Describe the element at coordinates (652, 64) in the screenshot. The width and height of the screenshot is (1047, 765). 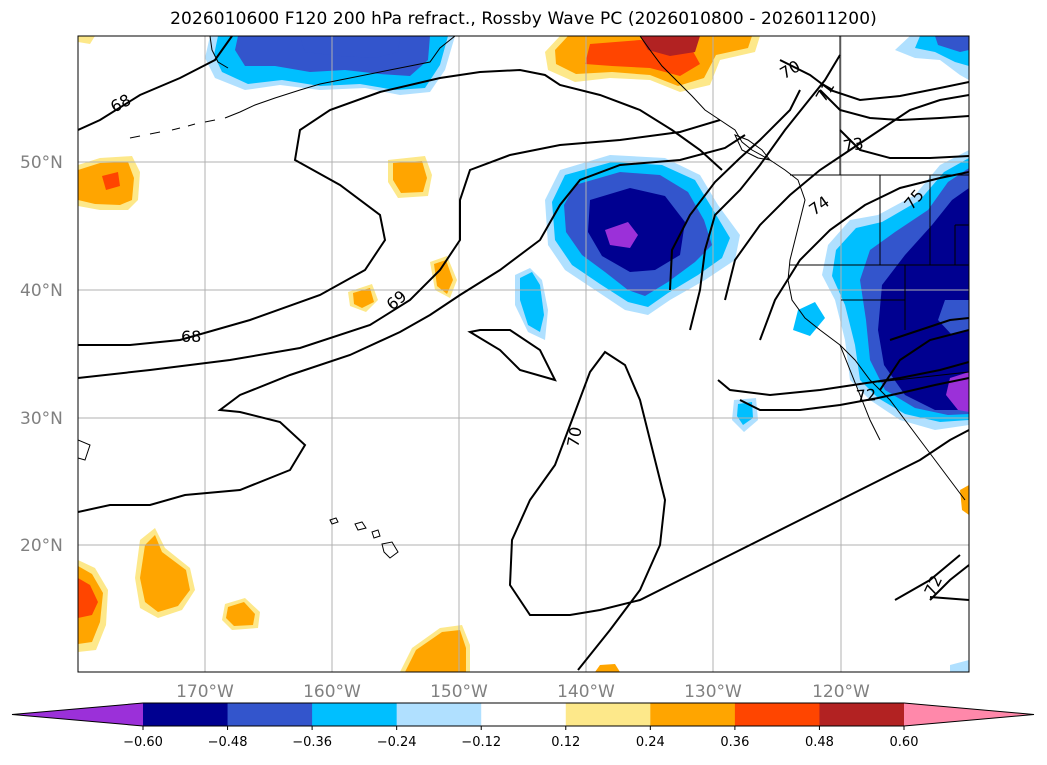
I see `positive-anomaly-gulf-of-alaska` at that location.